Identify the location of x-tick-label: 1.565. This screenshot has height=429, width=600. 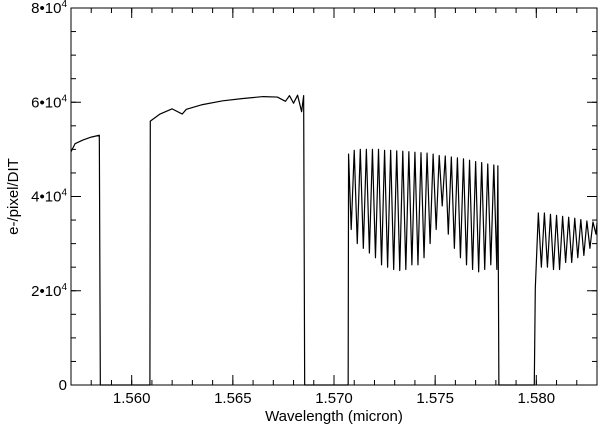
(233, 398).